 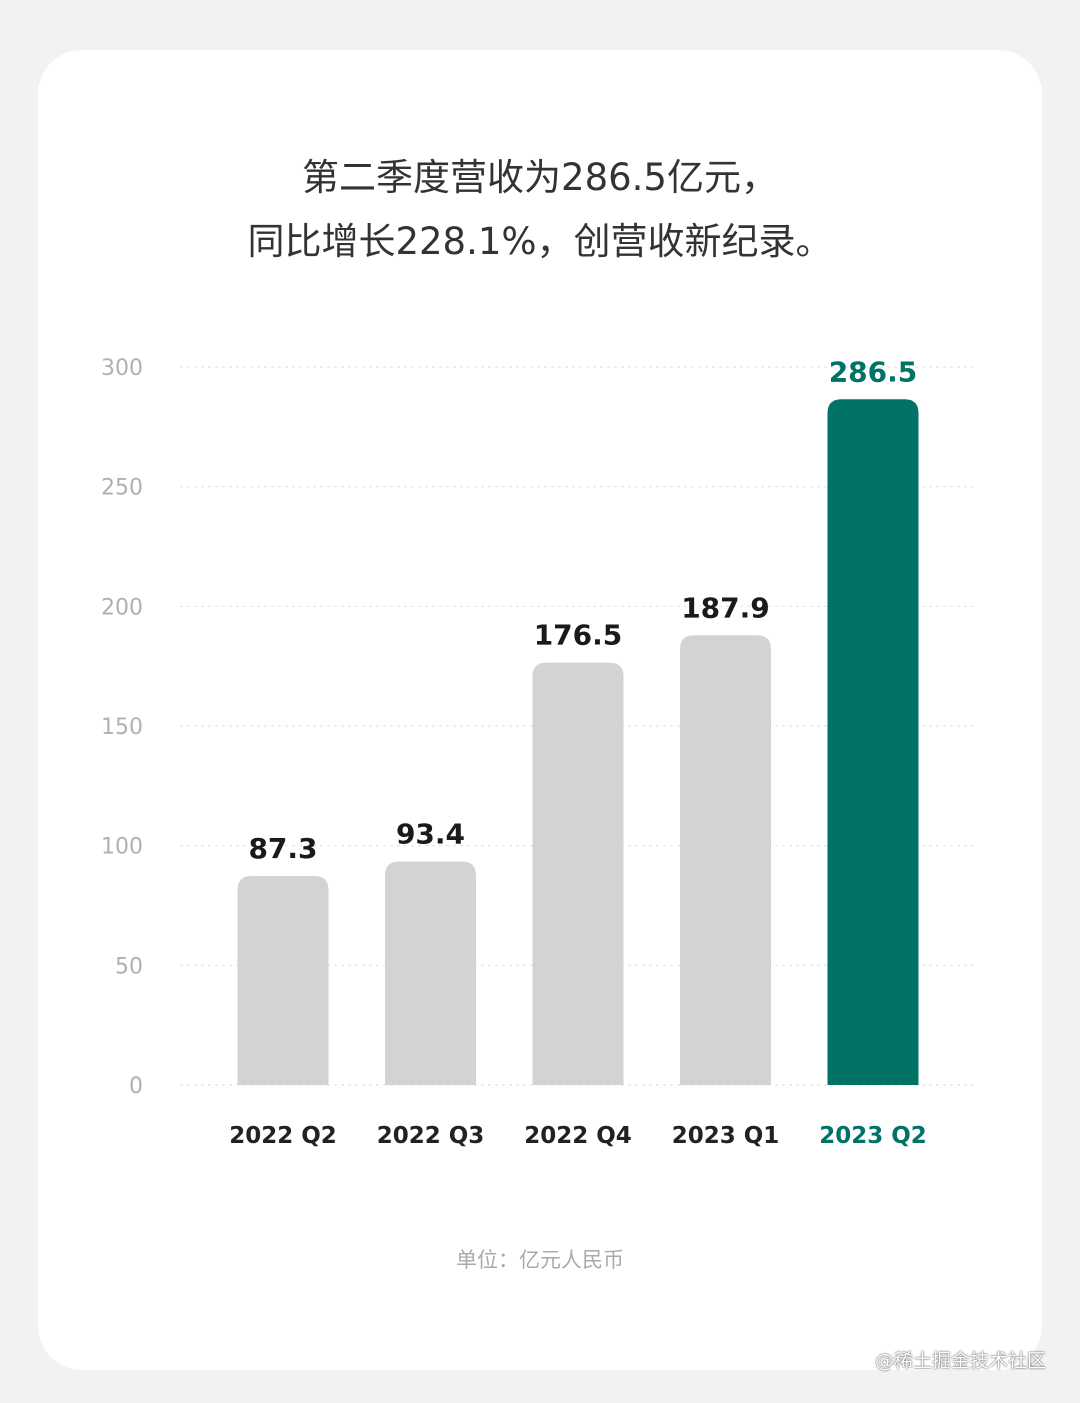 What do you see at coordinates (540, 1260) in the screenshot?
I see `unit-note: 单位：亿元人民币` at bounding box center [540, 1260].